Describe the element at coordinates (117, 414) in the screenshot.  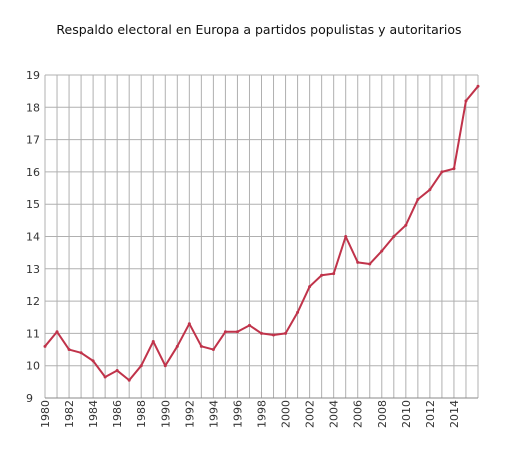
I see `x-tick-label: 1986` at that location.